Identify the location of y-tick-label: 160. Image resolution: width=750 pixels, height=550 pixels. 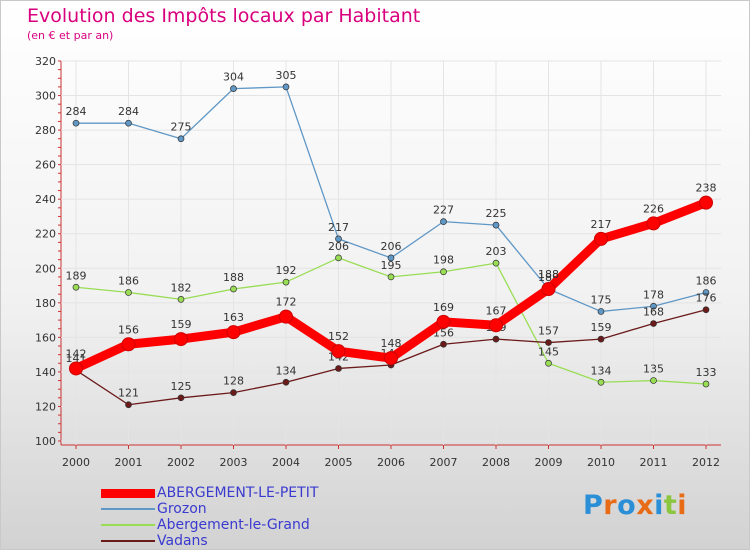
(45, 337).